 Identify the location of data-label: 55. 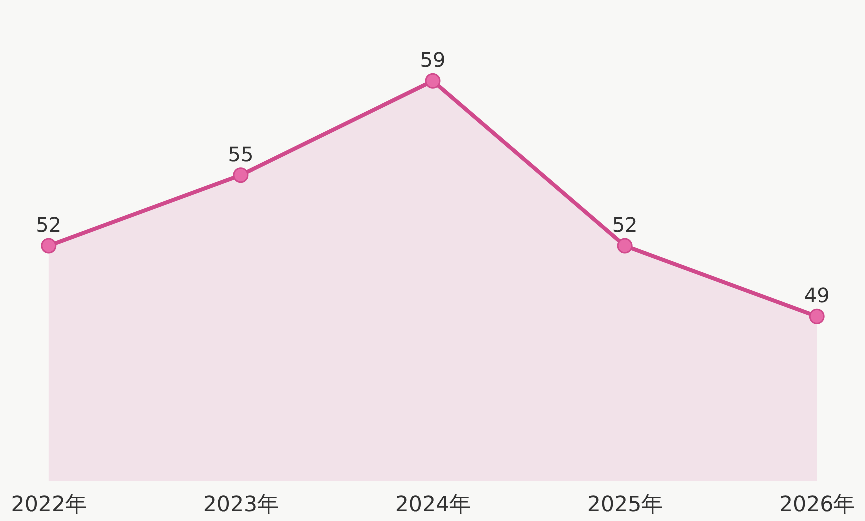
(241, 154).